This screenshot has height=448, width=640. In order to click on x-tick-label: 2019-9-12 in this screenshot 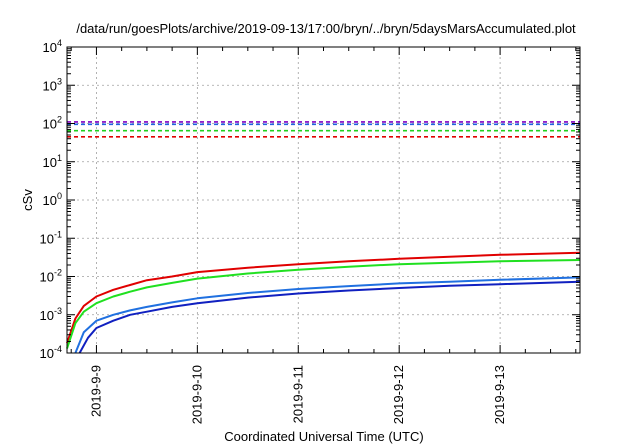, I will do `click(398, 394)`.